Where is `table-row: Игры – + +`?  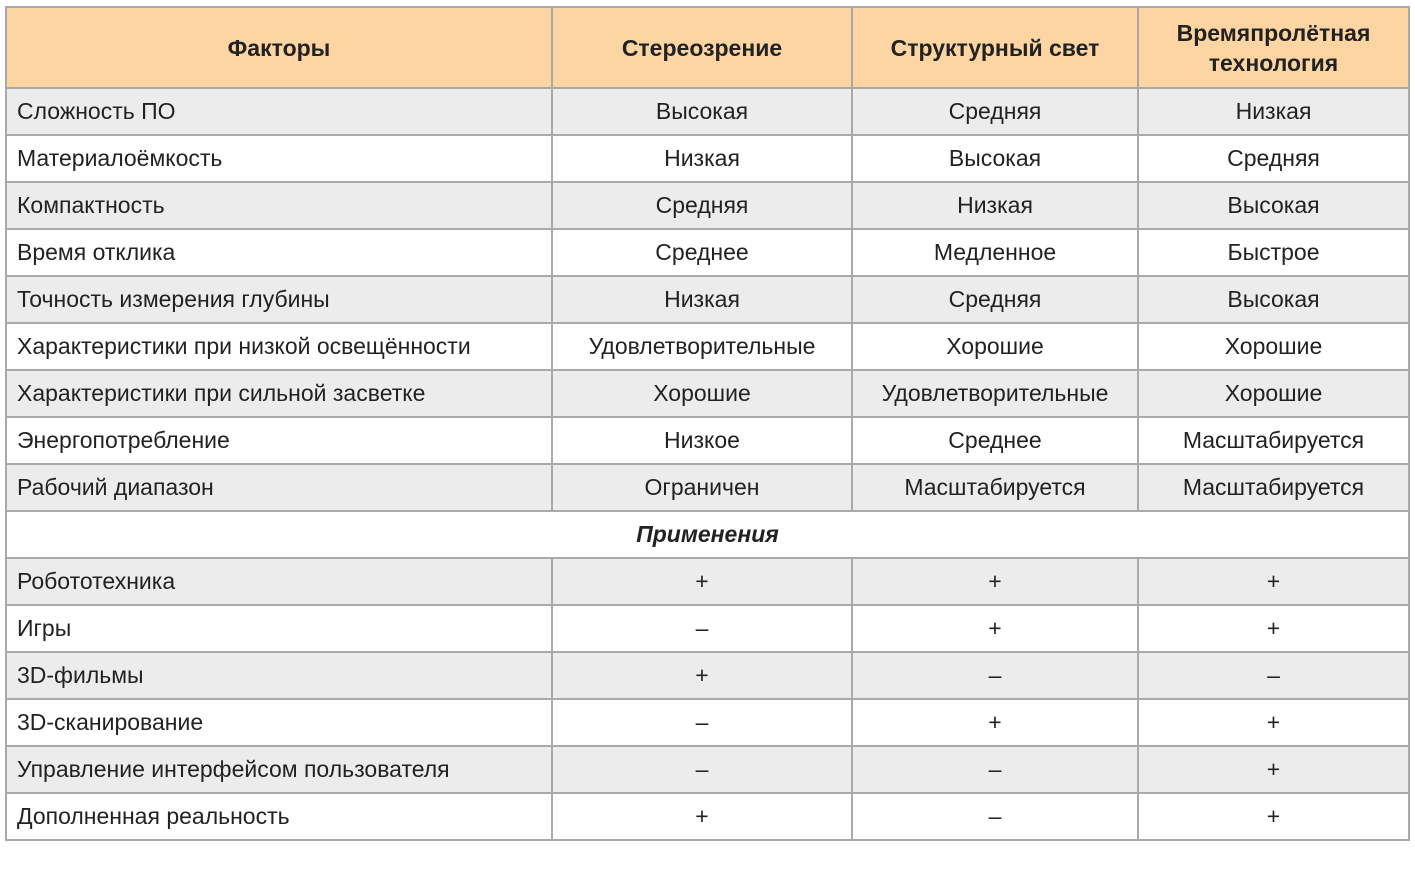 table-row: Игры – + + is located at coordinates (707, 628).